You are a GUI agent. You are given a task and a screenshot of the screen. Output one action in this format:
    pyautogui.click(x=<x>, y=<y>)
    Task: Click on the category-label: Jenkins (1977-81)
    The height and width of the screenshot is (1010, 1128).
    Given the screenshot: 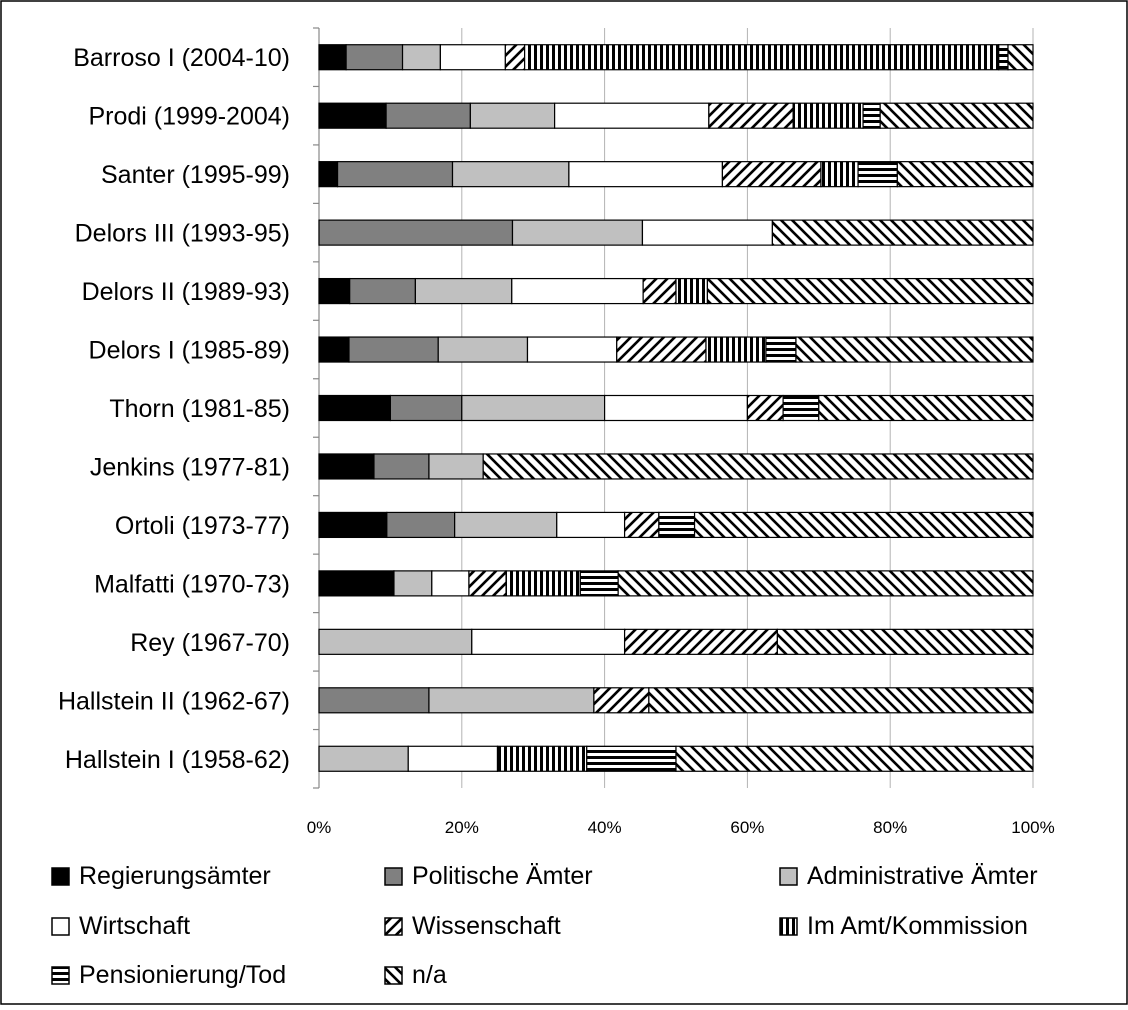 What is the action you would take?
    pyautogui.click(x=190, y=467)
    